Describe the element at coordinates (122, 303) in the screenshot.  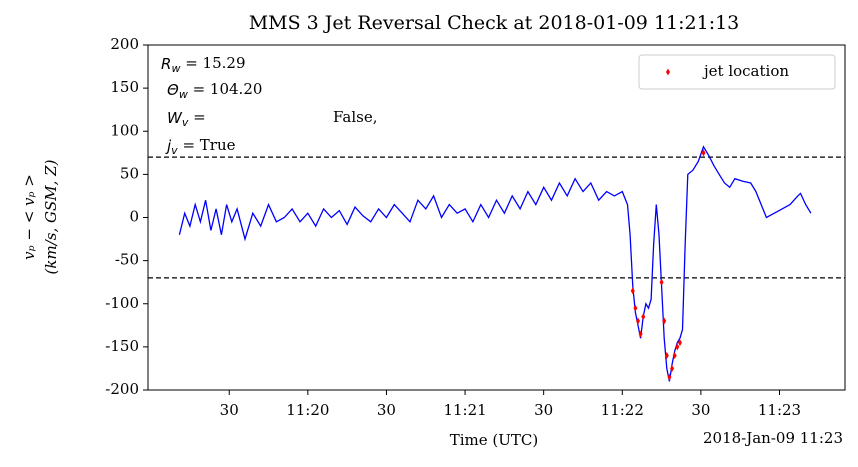
I see `y-tick-label: -100` at that location.